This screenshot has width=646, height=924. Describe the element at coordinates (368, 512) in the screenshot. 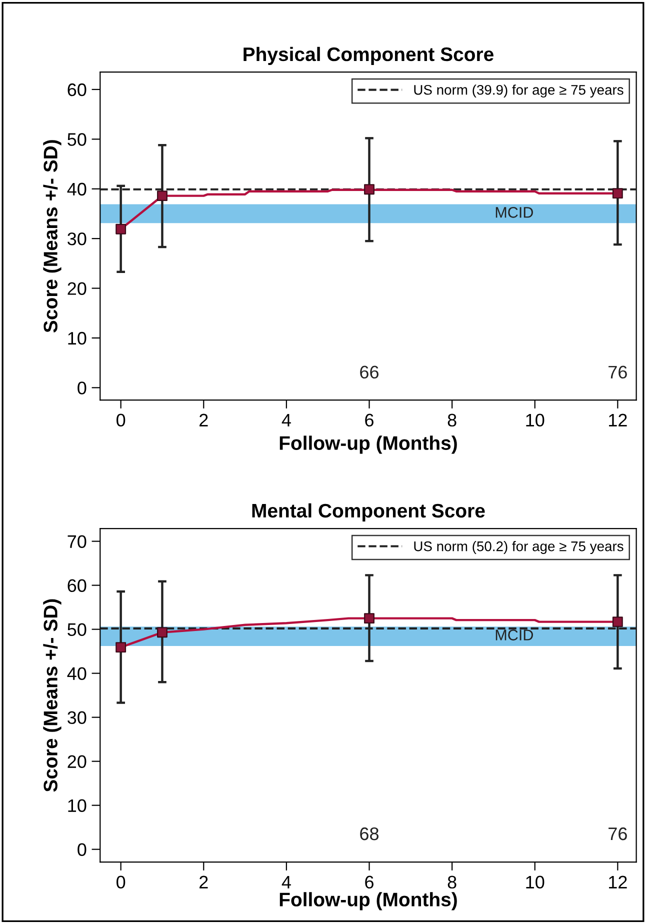

I see `chart-title: Mental Component Score` at that location.